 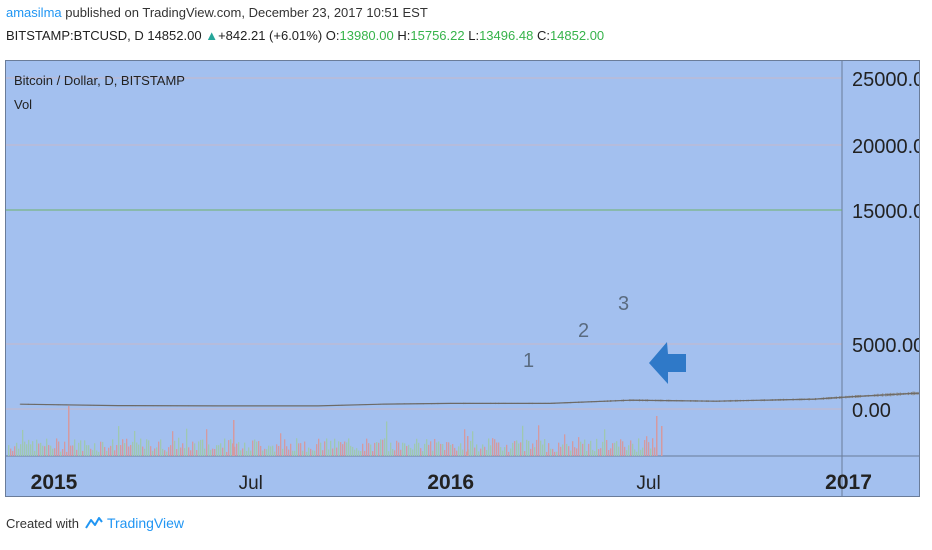 I want to click on x-tick-label: 2017, so click(x=848, y=482).